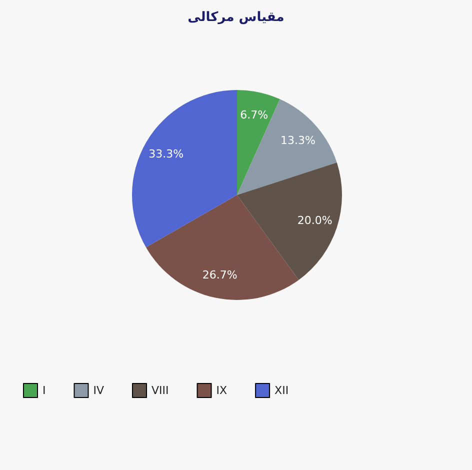 The height and width of the screenshot is (470, 472). Describe the element at coordinates (166, 153) in the screenshot. I see `data-label: 33.3%` at that location.